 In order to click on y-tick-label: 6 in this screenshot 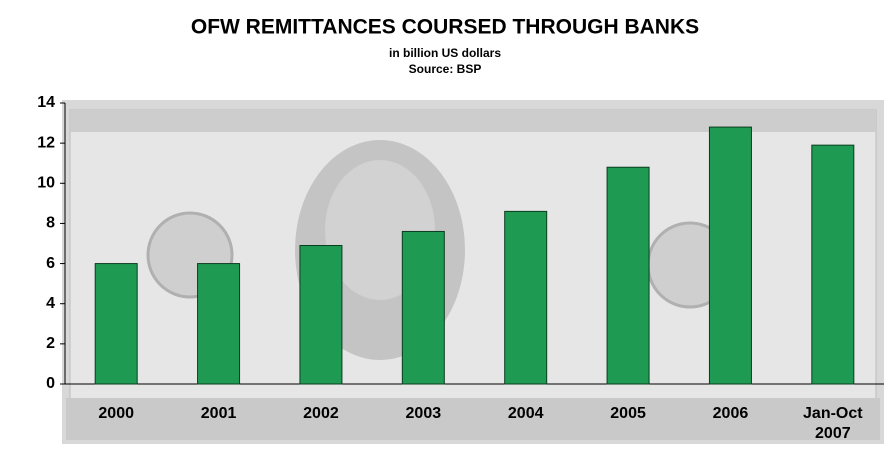, I will do `click(50, 263)`.